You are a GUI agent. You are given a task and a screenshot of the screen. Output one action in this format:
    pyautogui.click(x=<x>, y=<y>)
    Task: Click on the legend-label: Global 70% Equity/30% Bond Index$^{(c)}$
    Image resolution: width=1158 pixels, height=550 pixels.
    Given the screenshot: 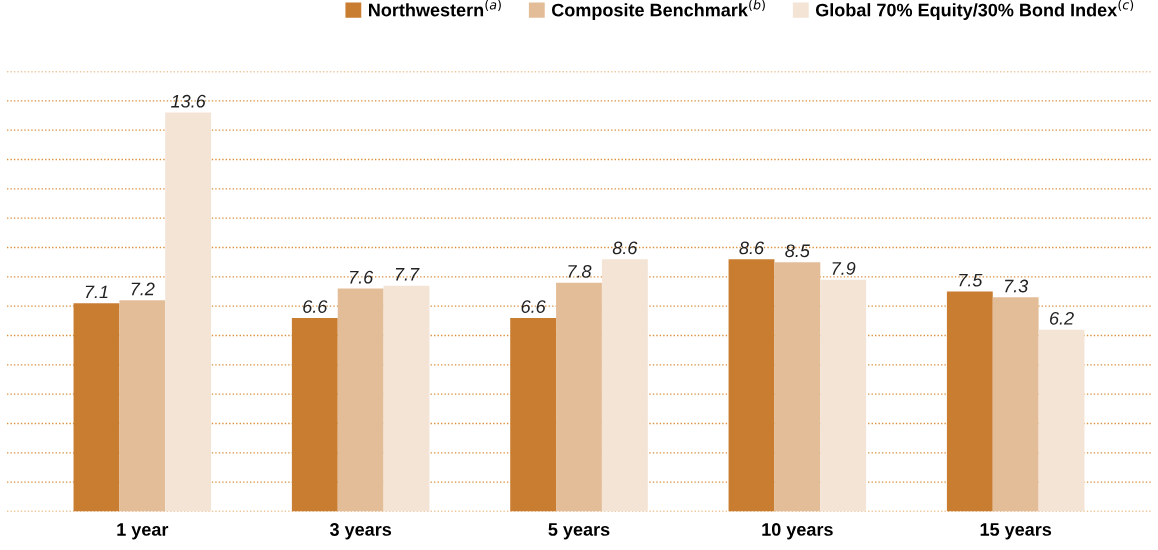 What is the action you would take?
    pyautogui.click(x=974, y=10)
    